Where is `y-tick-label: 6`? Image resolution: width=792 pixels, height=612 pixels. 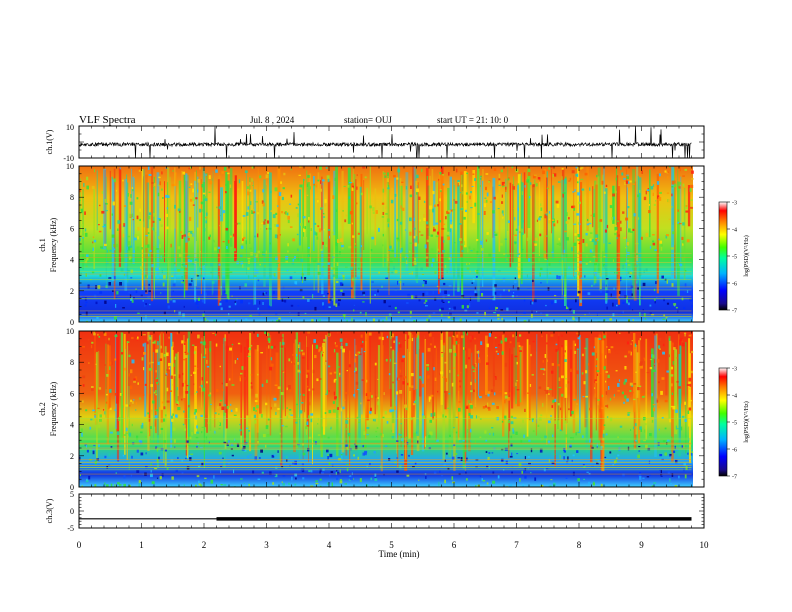 y-tick-label: 6 is located at coordinates (72, 228).